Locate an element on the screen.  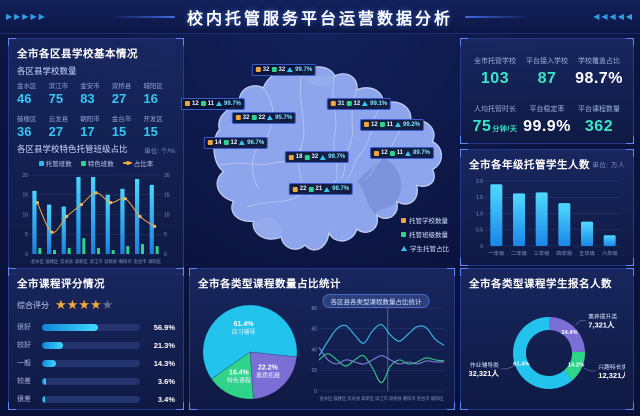
svg-text: 2.0 is located at coordinates (479, 182).